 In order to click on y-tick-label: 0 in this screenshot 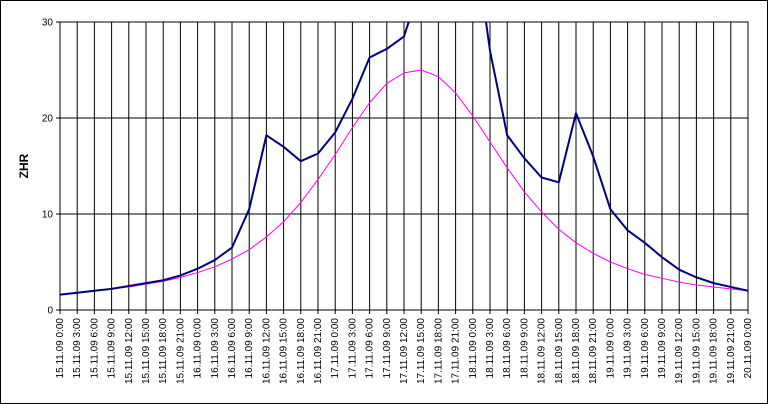, I will do `click(50, 311)`.